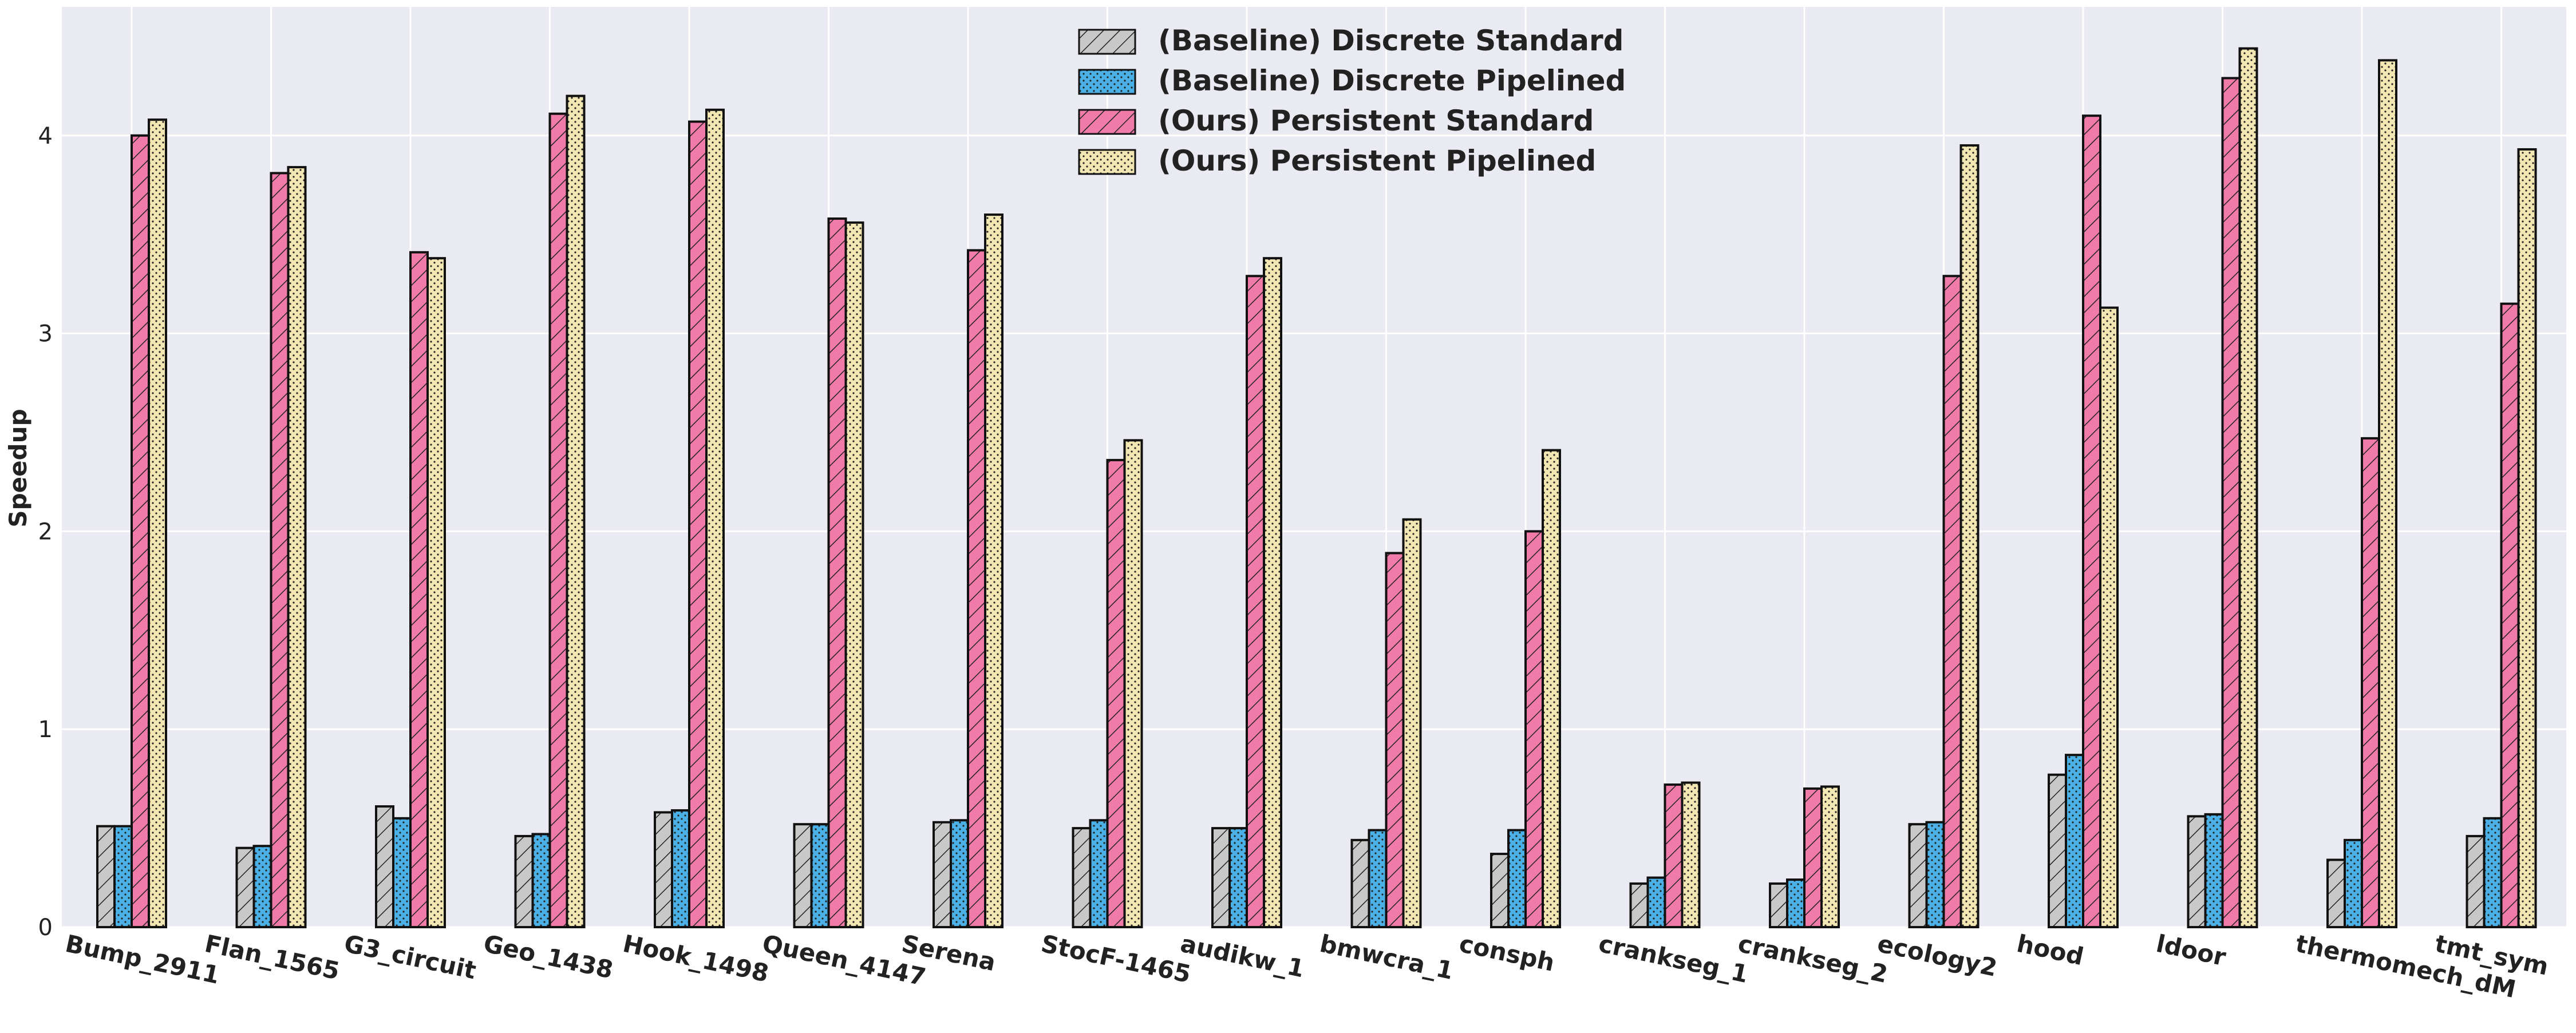 This screenshot has height=1033, width=2576. Describe the element at coordinates (696, 959) in the screenshot. I see `x-category-label: Hook_1498` at that location.